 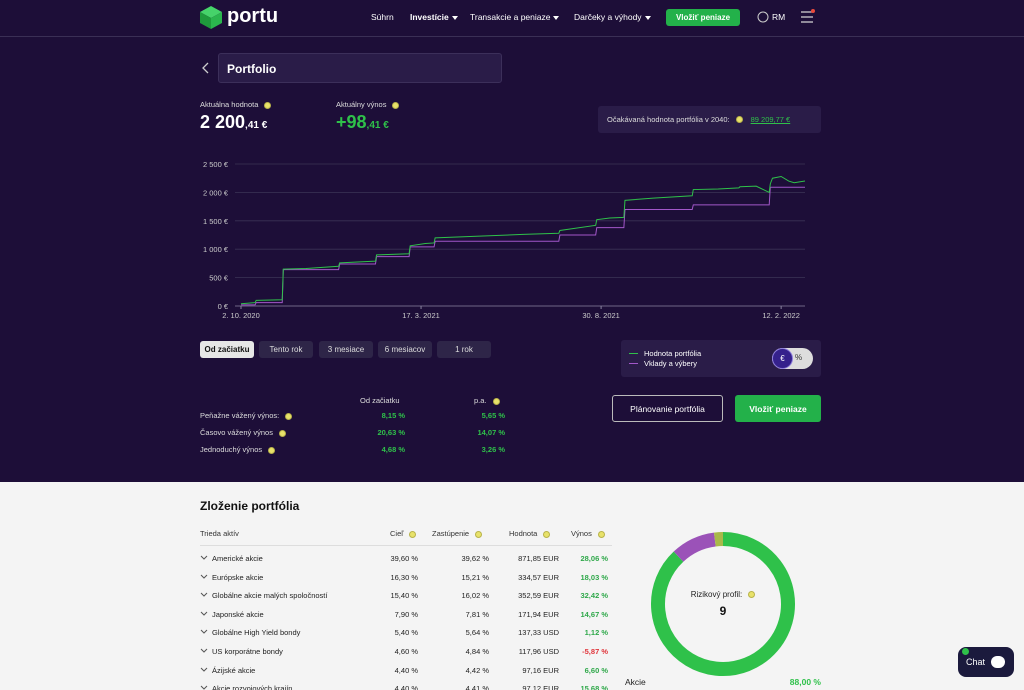 What do you see at coordinates (594, 614) in the screenshot?
I see `table-cell: 14,67 %` at bounding box center [594, 614].